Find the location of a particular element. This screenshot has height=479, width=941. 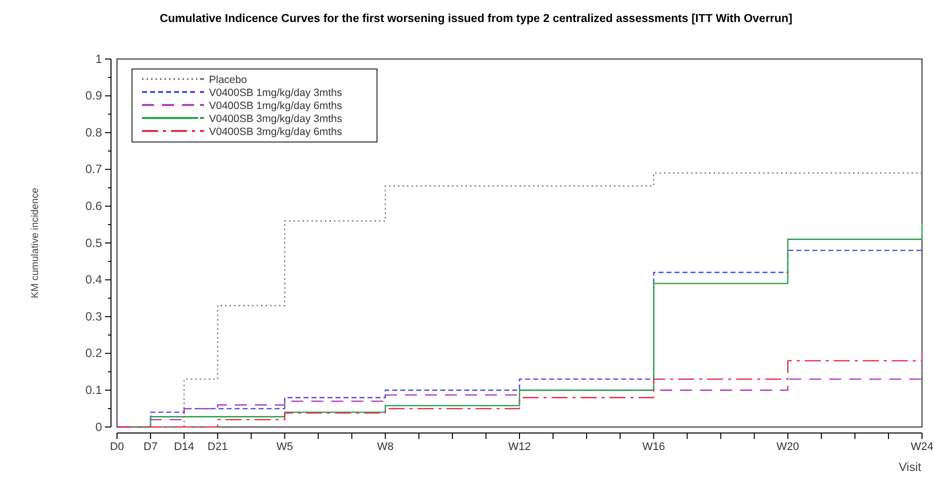

legend-label: V0400SB 1mg/kg/day 6mths is located at coordinates (275, 106).